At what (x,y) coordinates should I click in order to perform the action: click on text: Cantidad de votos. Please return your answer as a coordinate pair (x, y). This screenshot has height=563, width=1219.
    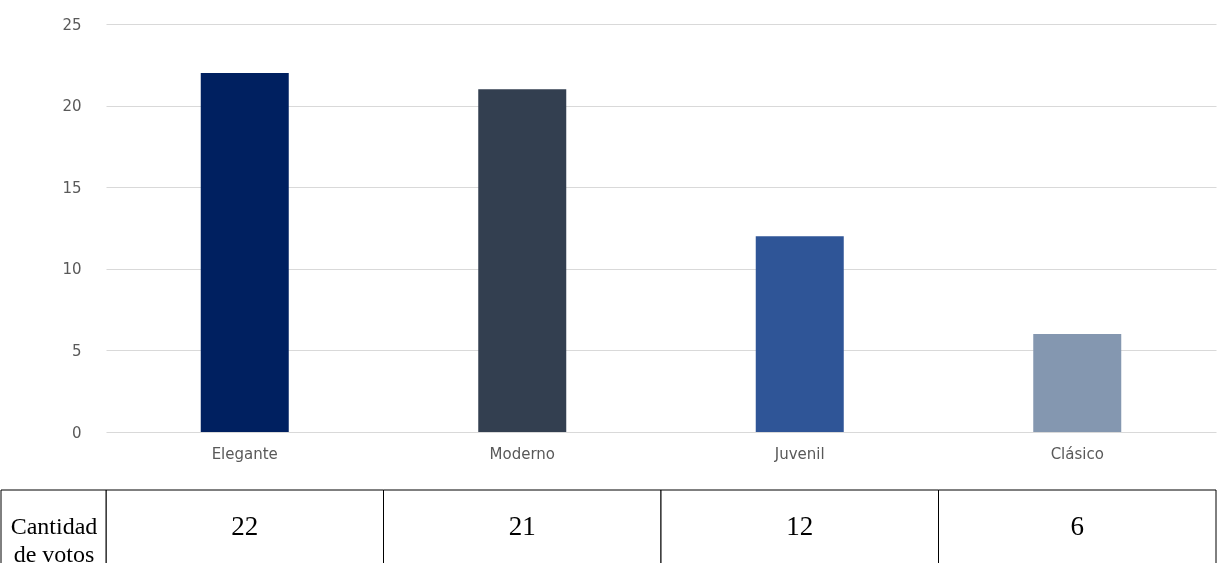
    Looking at the image, I should click on (54, 538).